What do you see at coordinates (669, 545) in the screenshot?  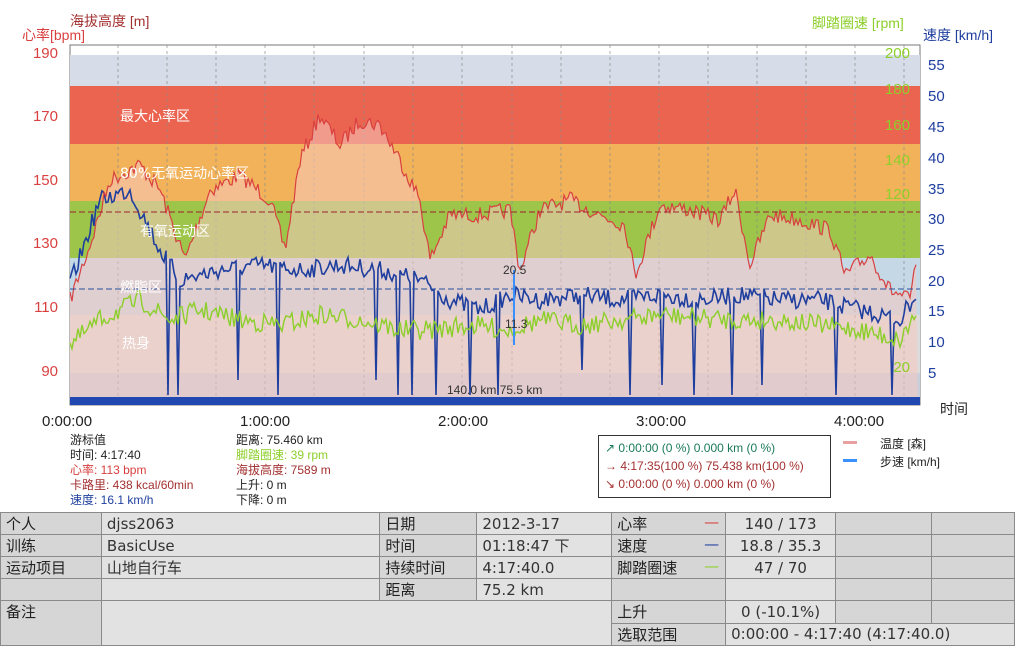 I see `speed-label: 速度 —` at bounding box center [669, 545].